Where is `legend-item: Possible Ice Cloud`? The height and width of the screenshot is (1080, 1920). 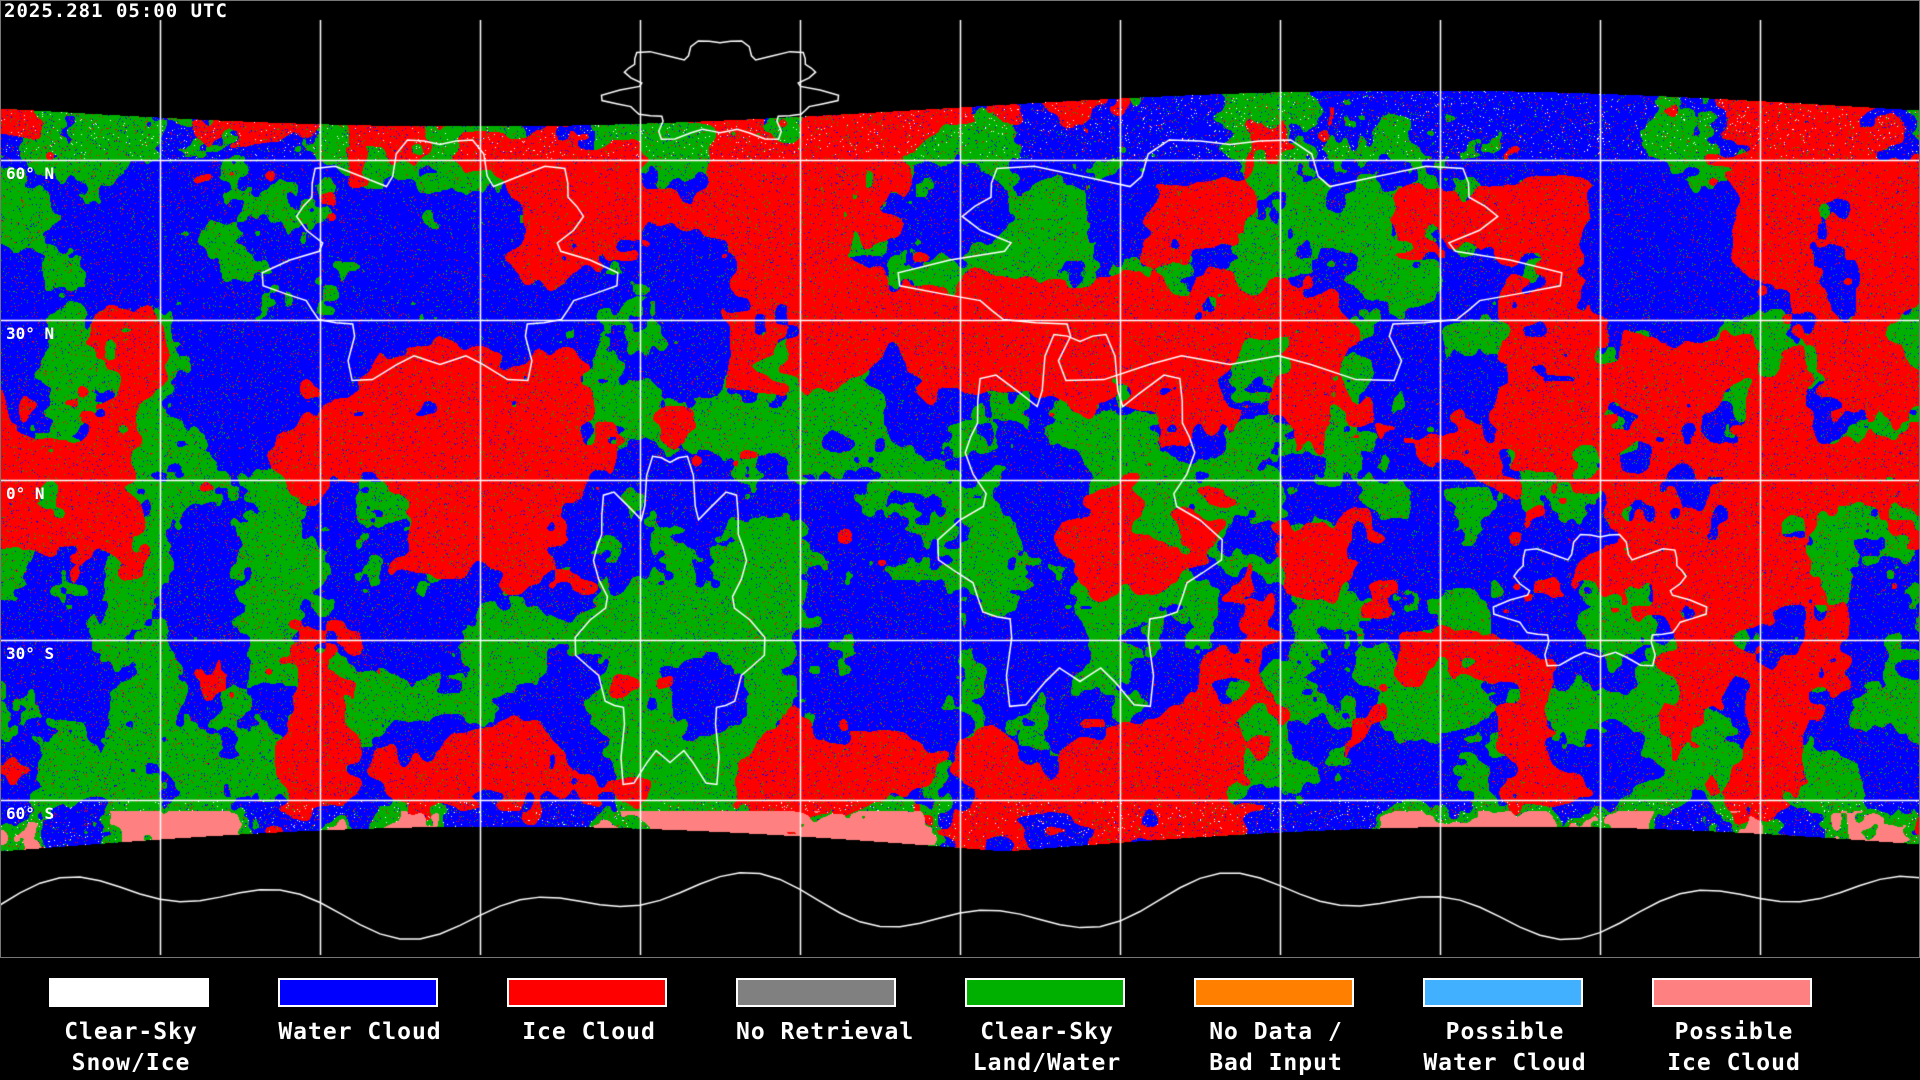
legend-item: Possible Ice Cloud is located at coordinates (1766, 1028).